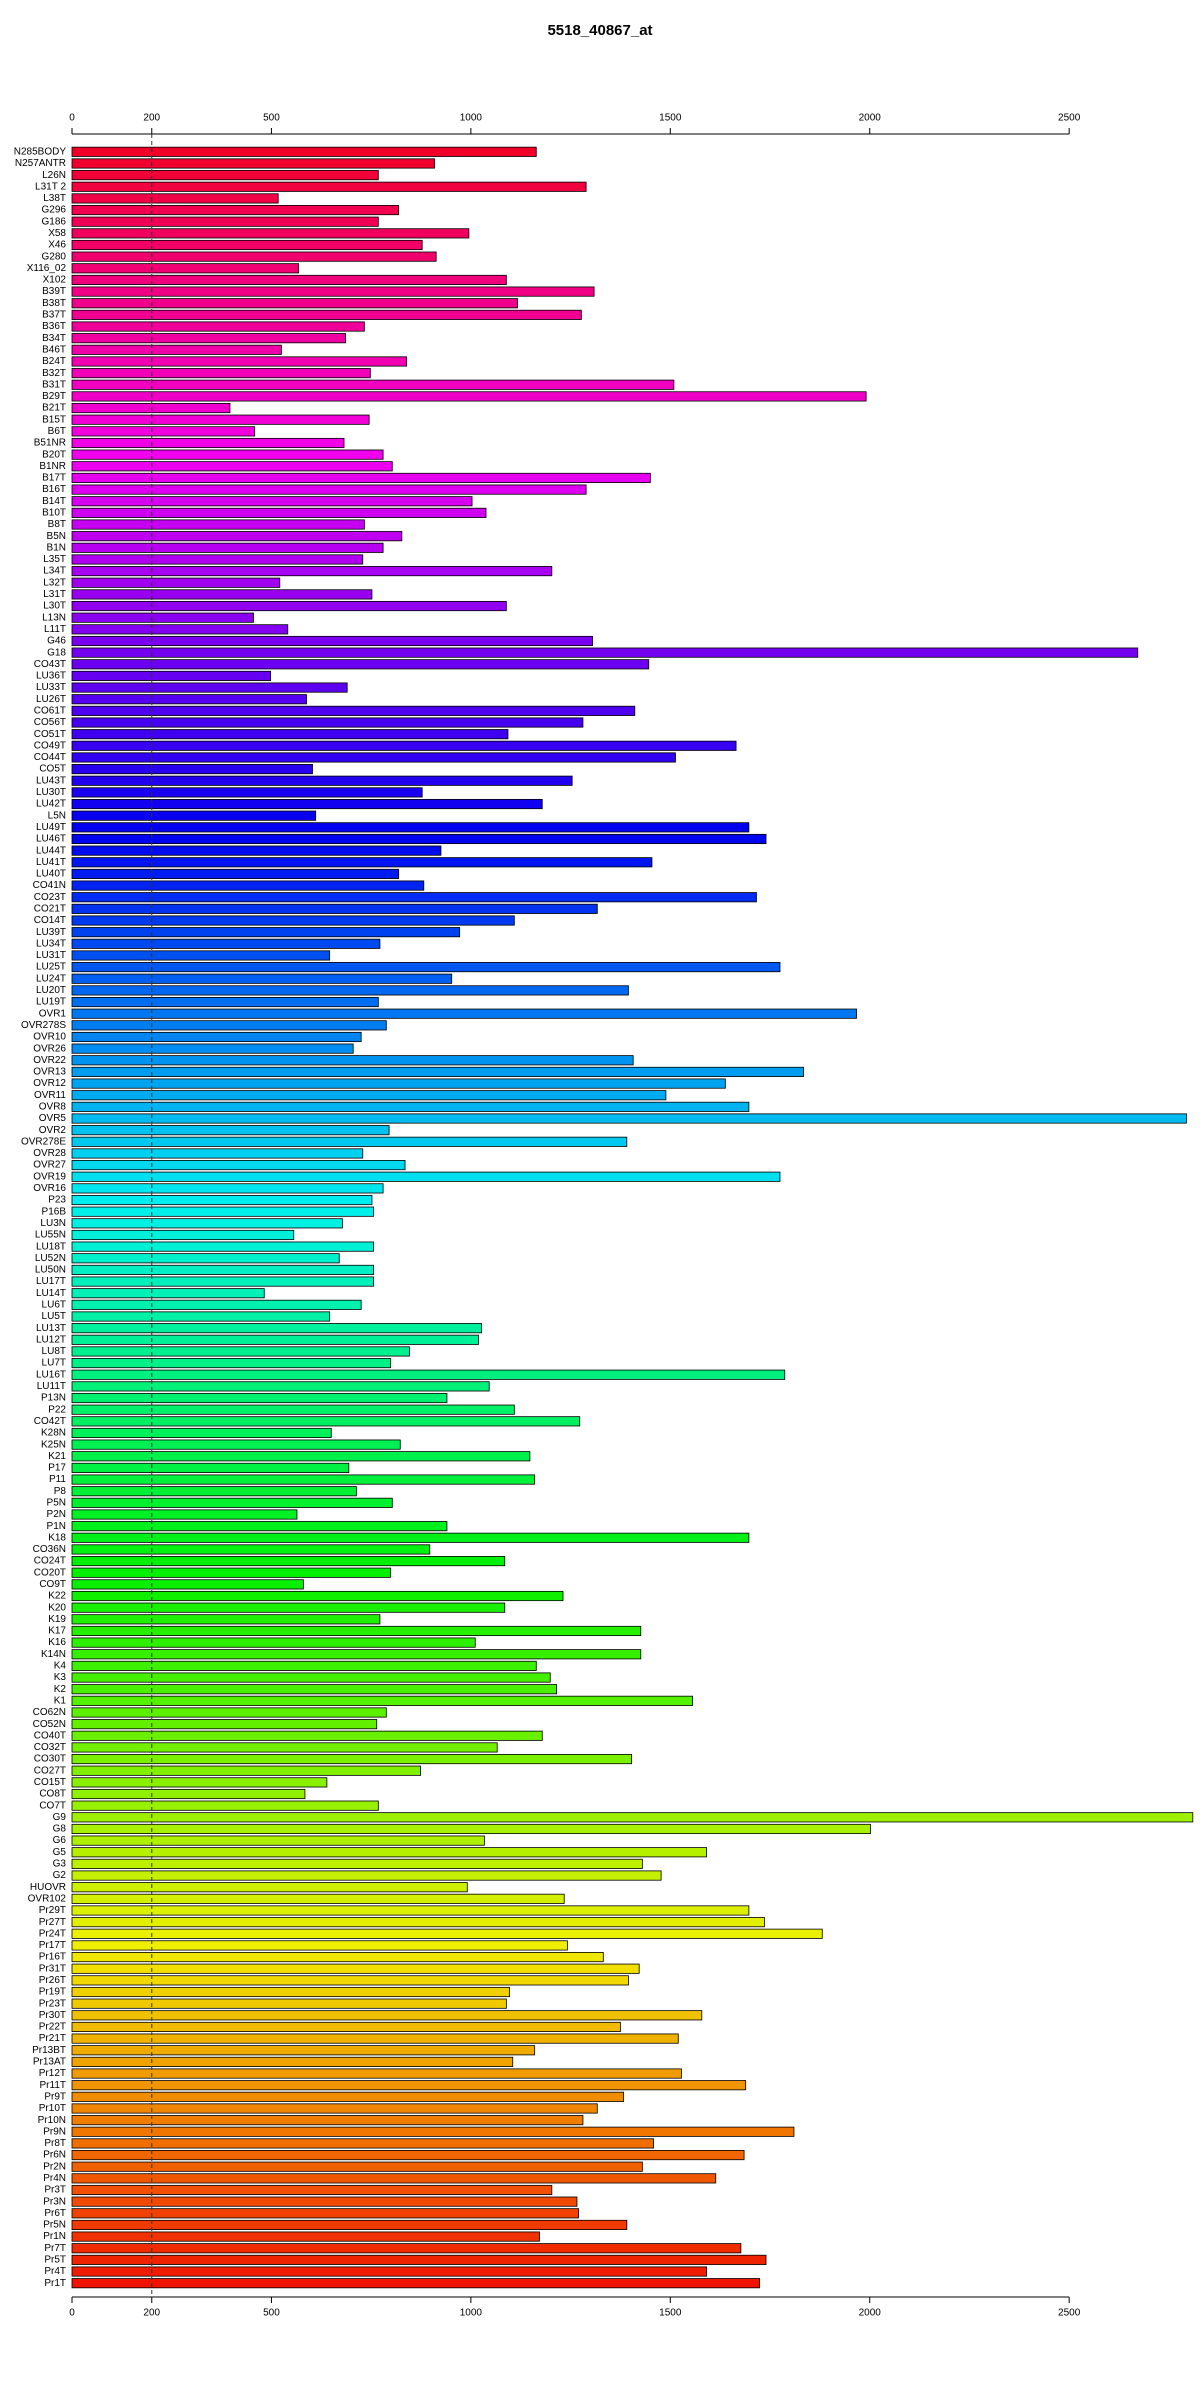 The height and width of the screenshot is (2405, 1200). What do you see at coordinates (49, 1165) in the screenshot?
I see `y-tick-label: OVR27` at bounding box center [49, 1165].